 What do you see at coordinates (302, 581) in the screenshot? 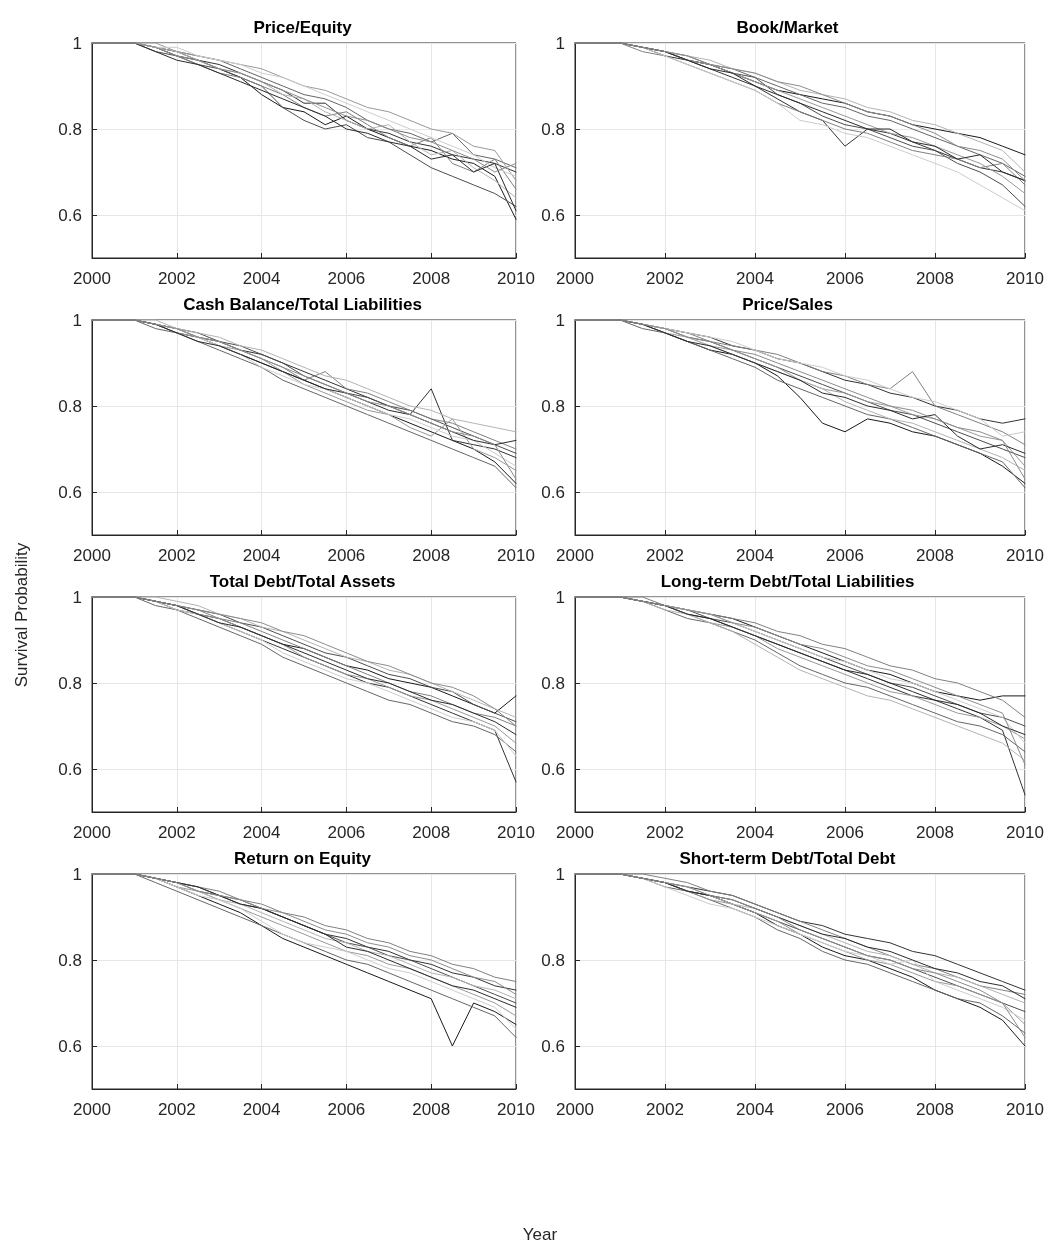
I see `chart-title: Total Debt/Total Assets` at bounding box center [302, 581].